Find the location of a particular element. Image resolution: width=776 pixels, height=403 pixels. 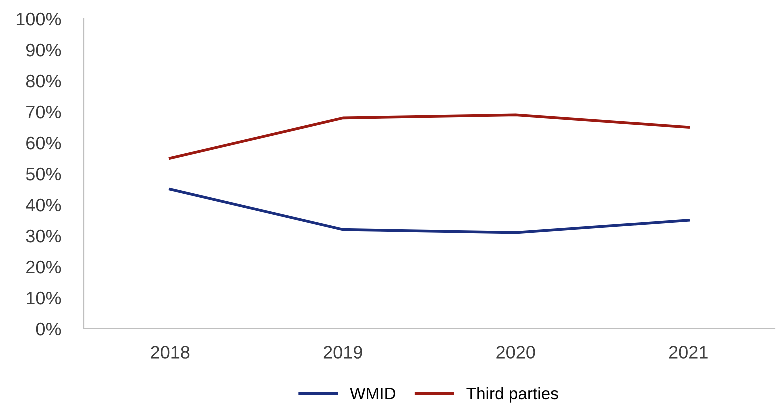

legend-label: Third parties is located at coordinates (512, 395).